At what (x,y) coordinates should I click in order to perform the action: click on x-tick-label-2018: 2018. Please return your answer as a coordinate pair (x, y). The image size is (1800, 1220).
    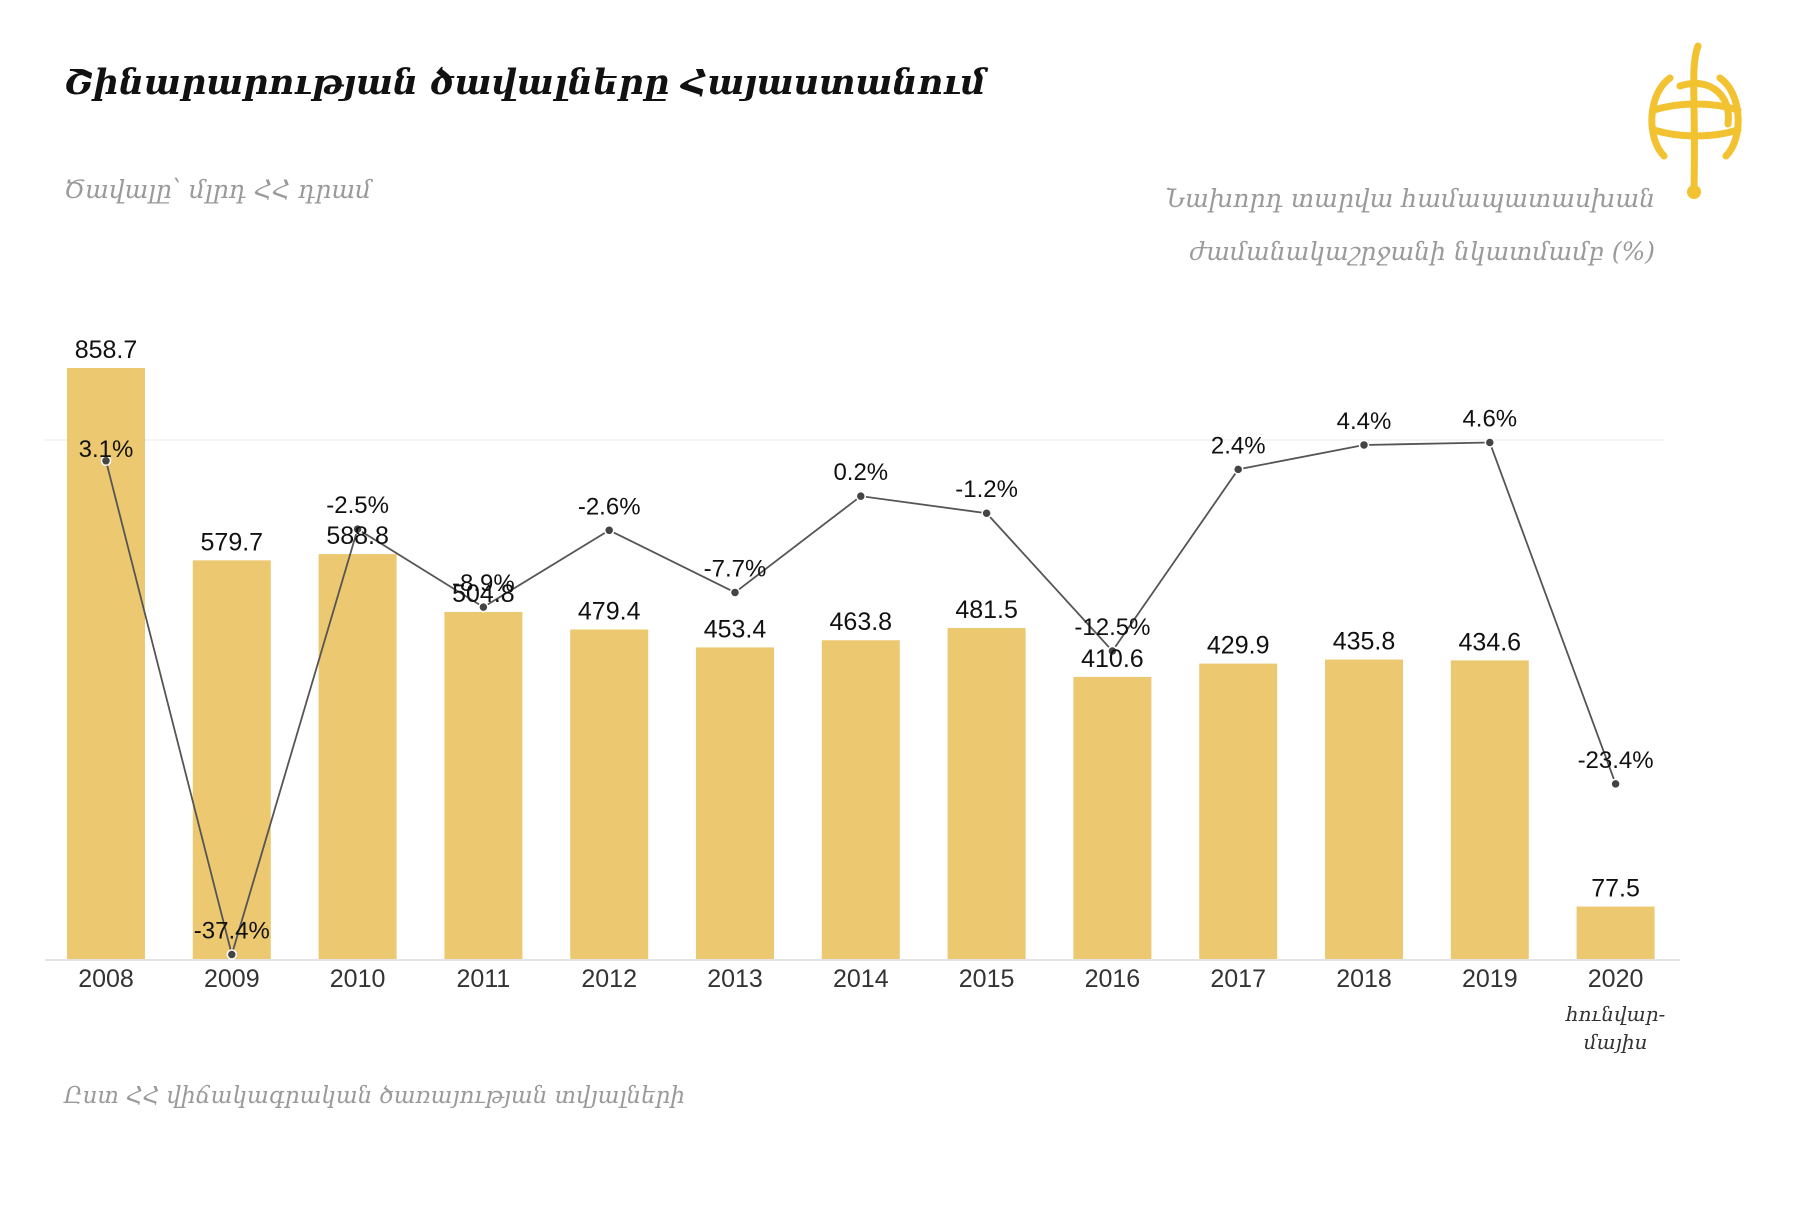
    Looking at the image, I should click on (1364, 979).